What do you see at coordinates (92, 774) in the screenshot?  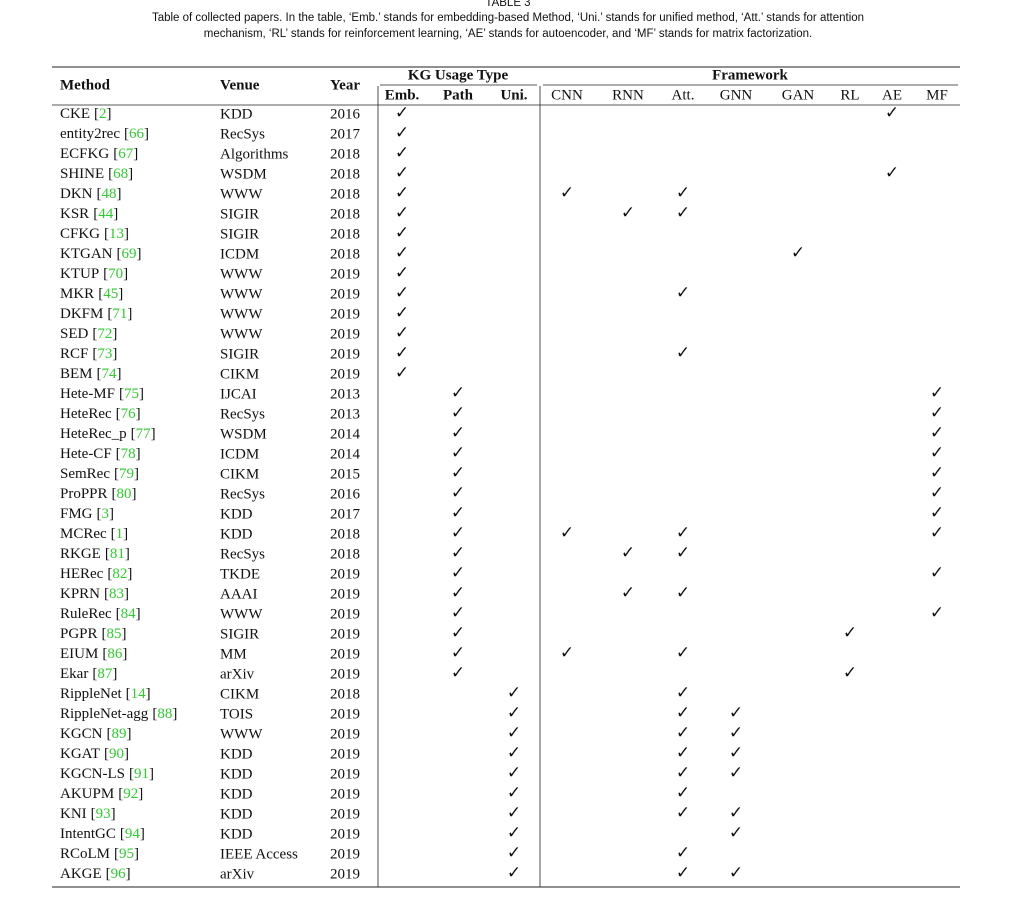 I see `method-name: KGCN-LS` at bounding box center [92, 774].